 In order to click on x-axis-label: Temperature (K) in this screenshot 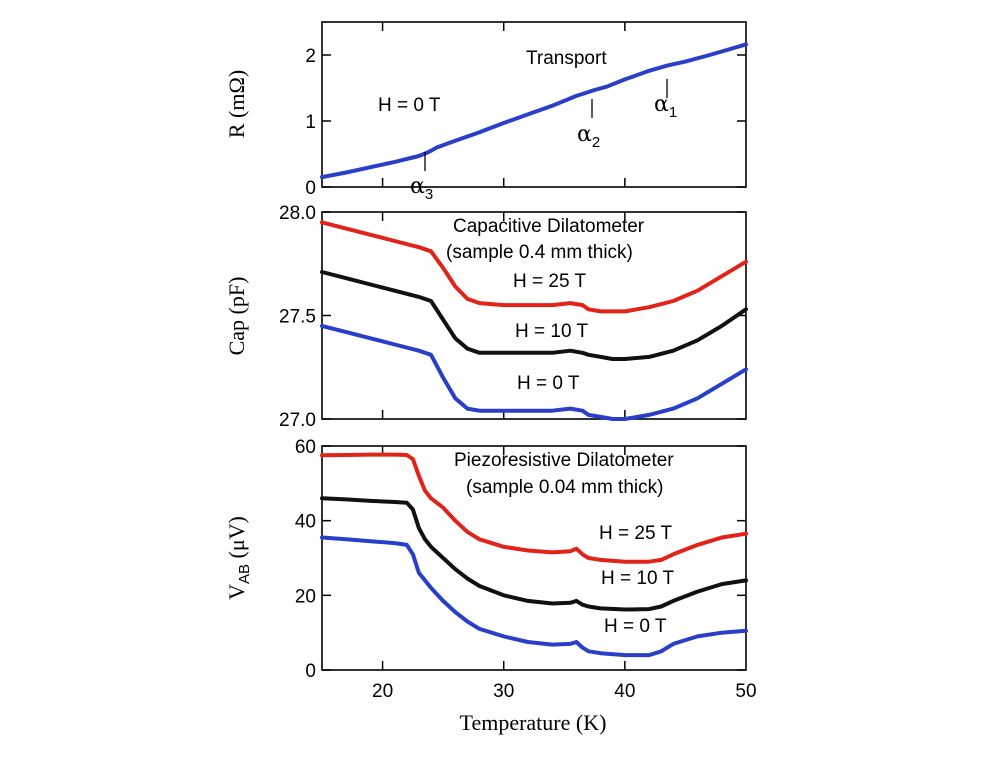, I will do `click(533, 722)`.